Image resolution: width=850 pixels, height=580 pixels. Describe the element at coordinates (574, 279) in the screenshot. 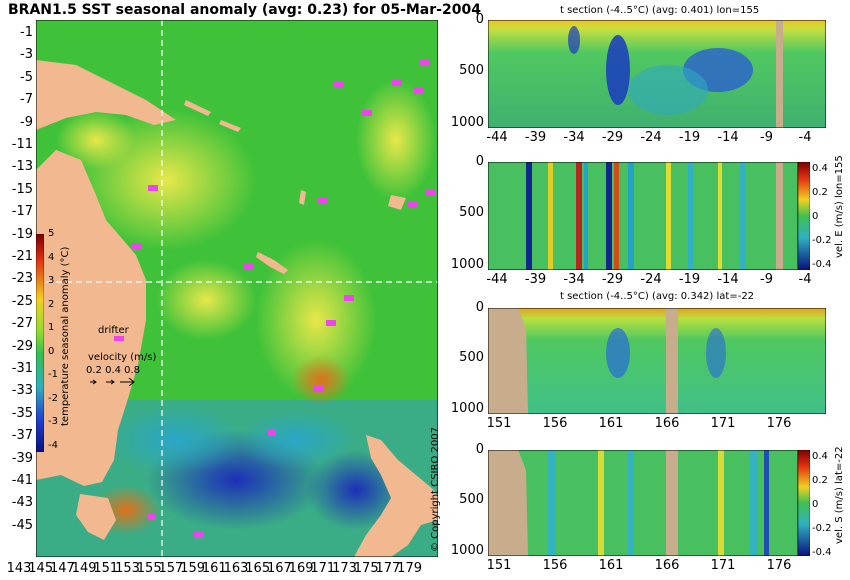

I see `section-x-tick: -34` at that location.